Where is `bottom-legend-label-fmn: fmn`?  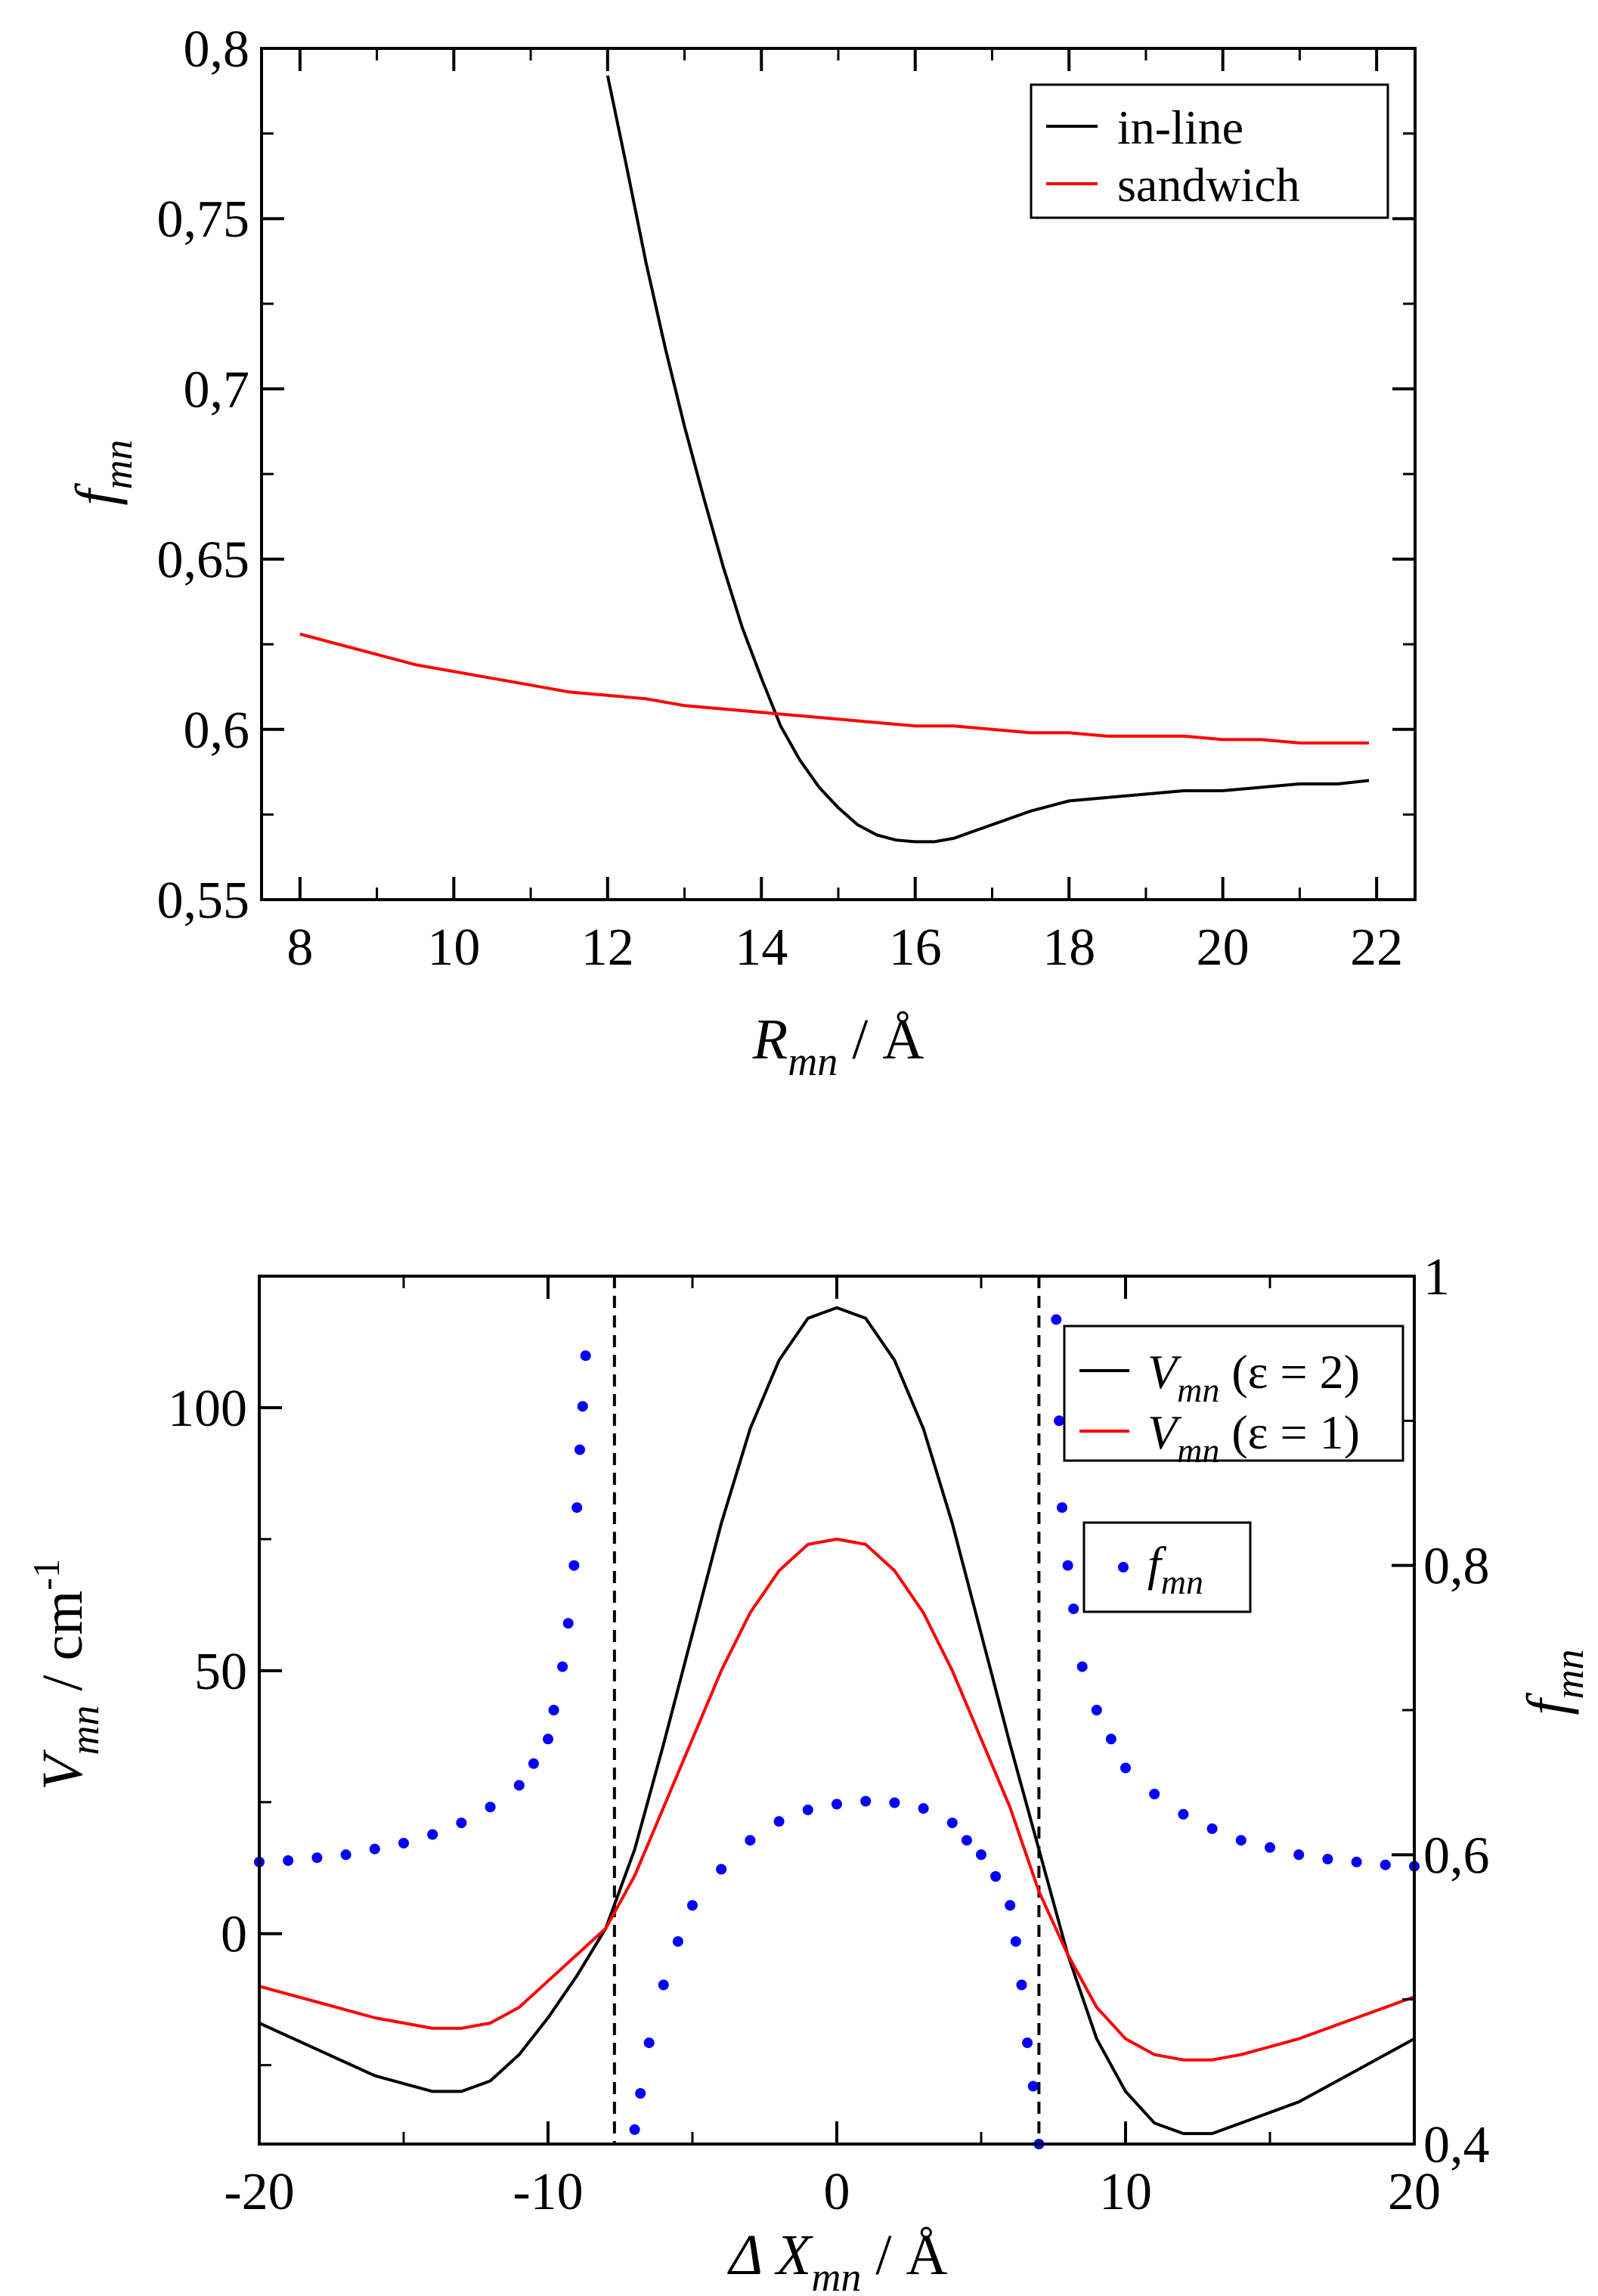
bottom-legend-label-fmn: fmn is located at coordinates (1175, 1569).